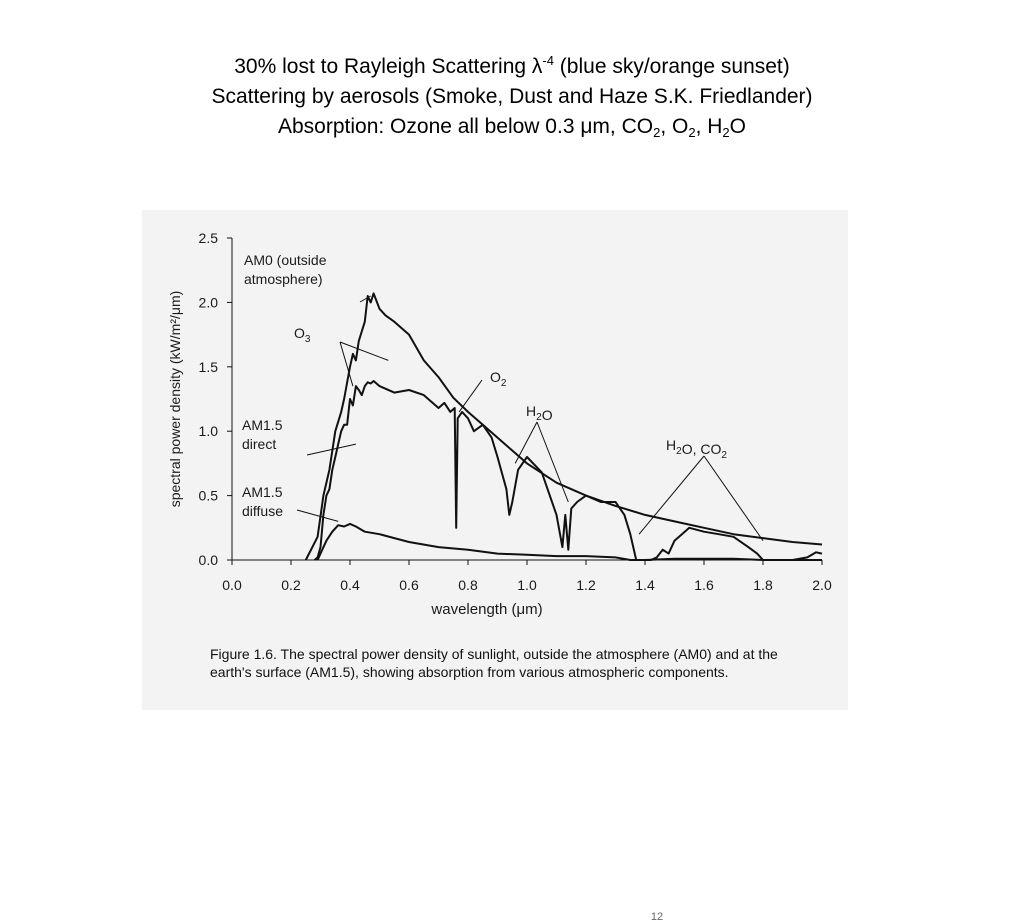 This screenshot has width=1024, height=920. What do you see at coordinates (262, 511) in the screenshot?
I see `annotation-label-am15-diffuse: diffuse` at bounding box center [262, 511].